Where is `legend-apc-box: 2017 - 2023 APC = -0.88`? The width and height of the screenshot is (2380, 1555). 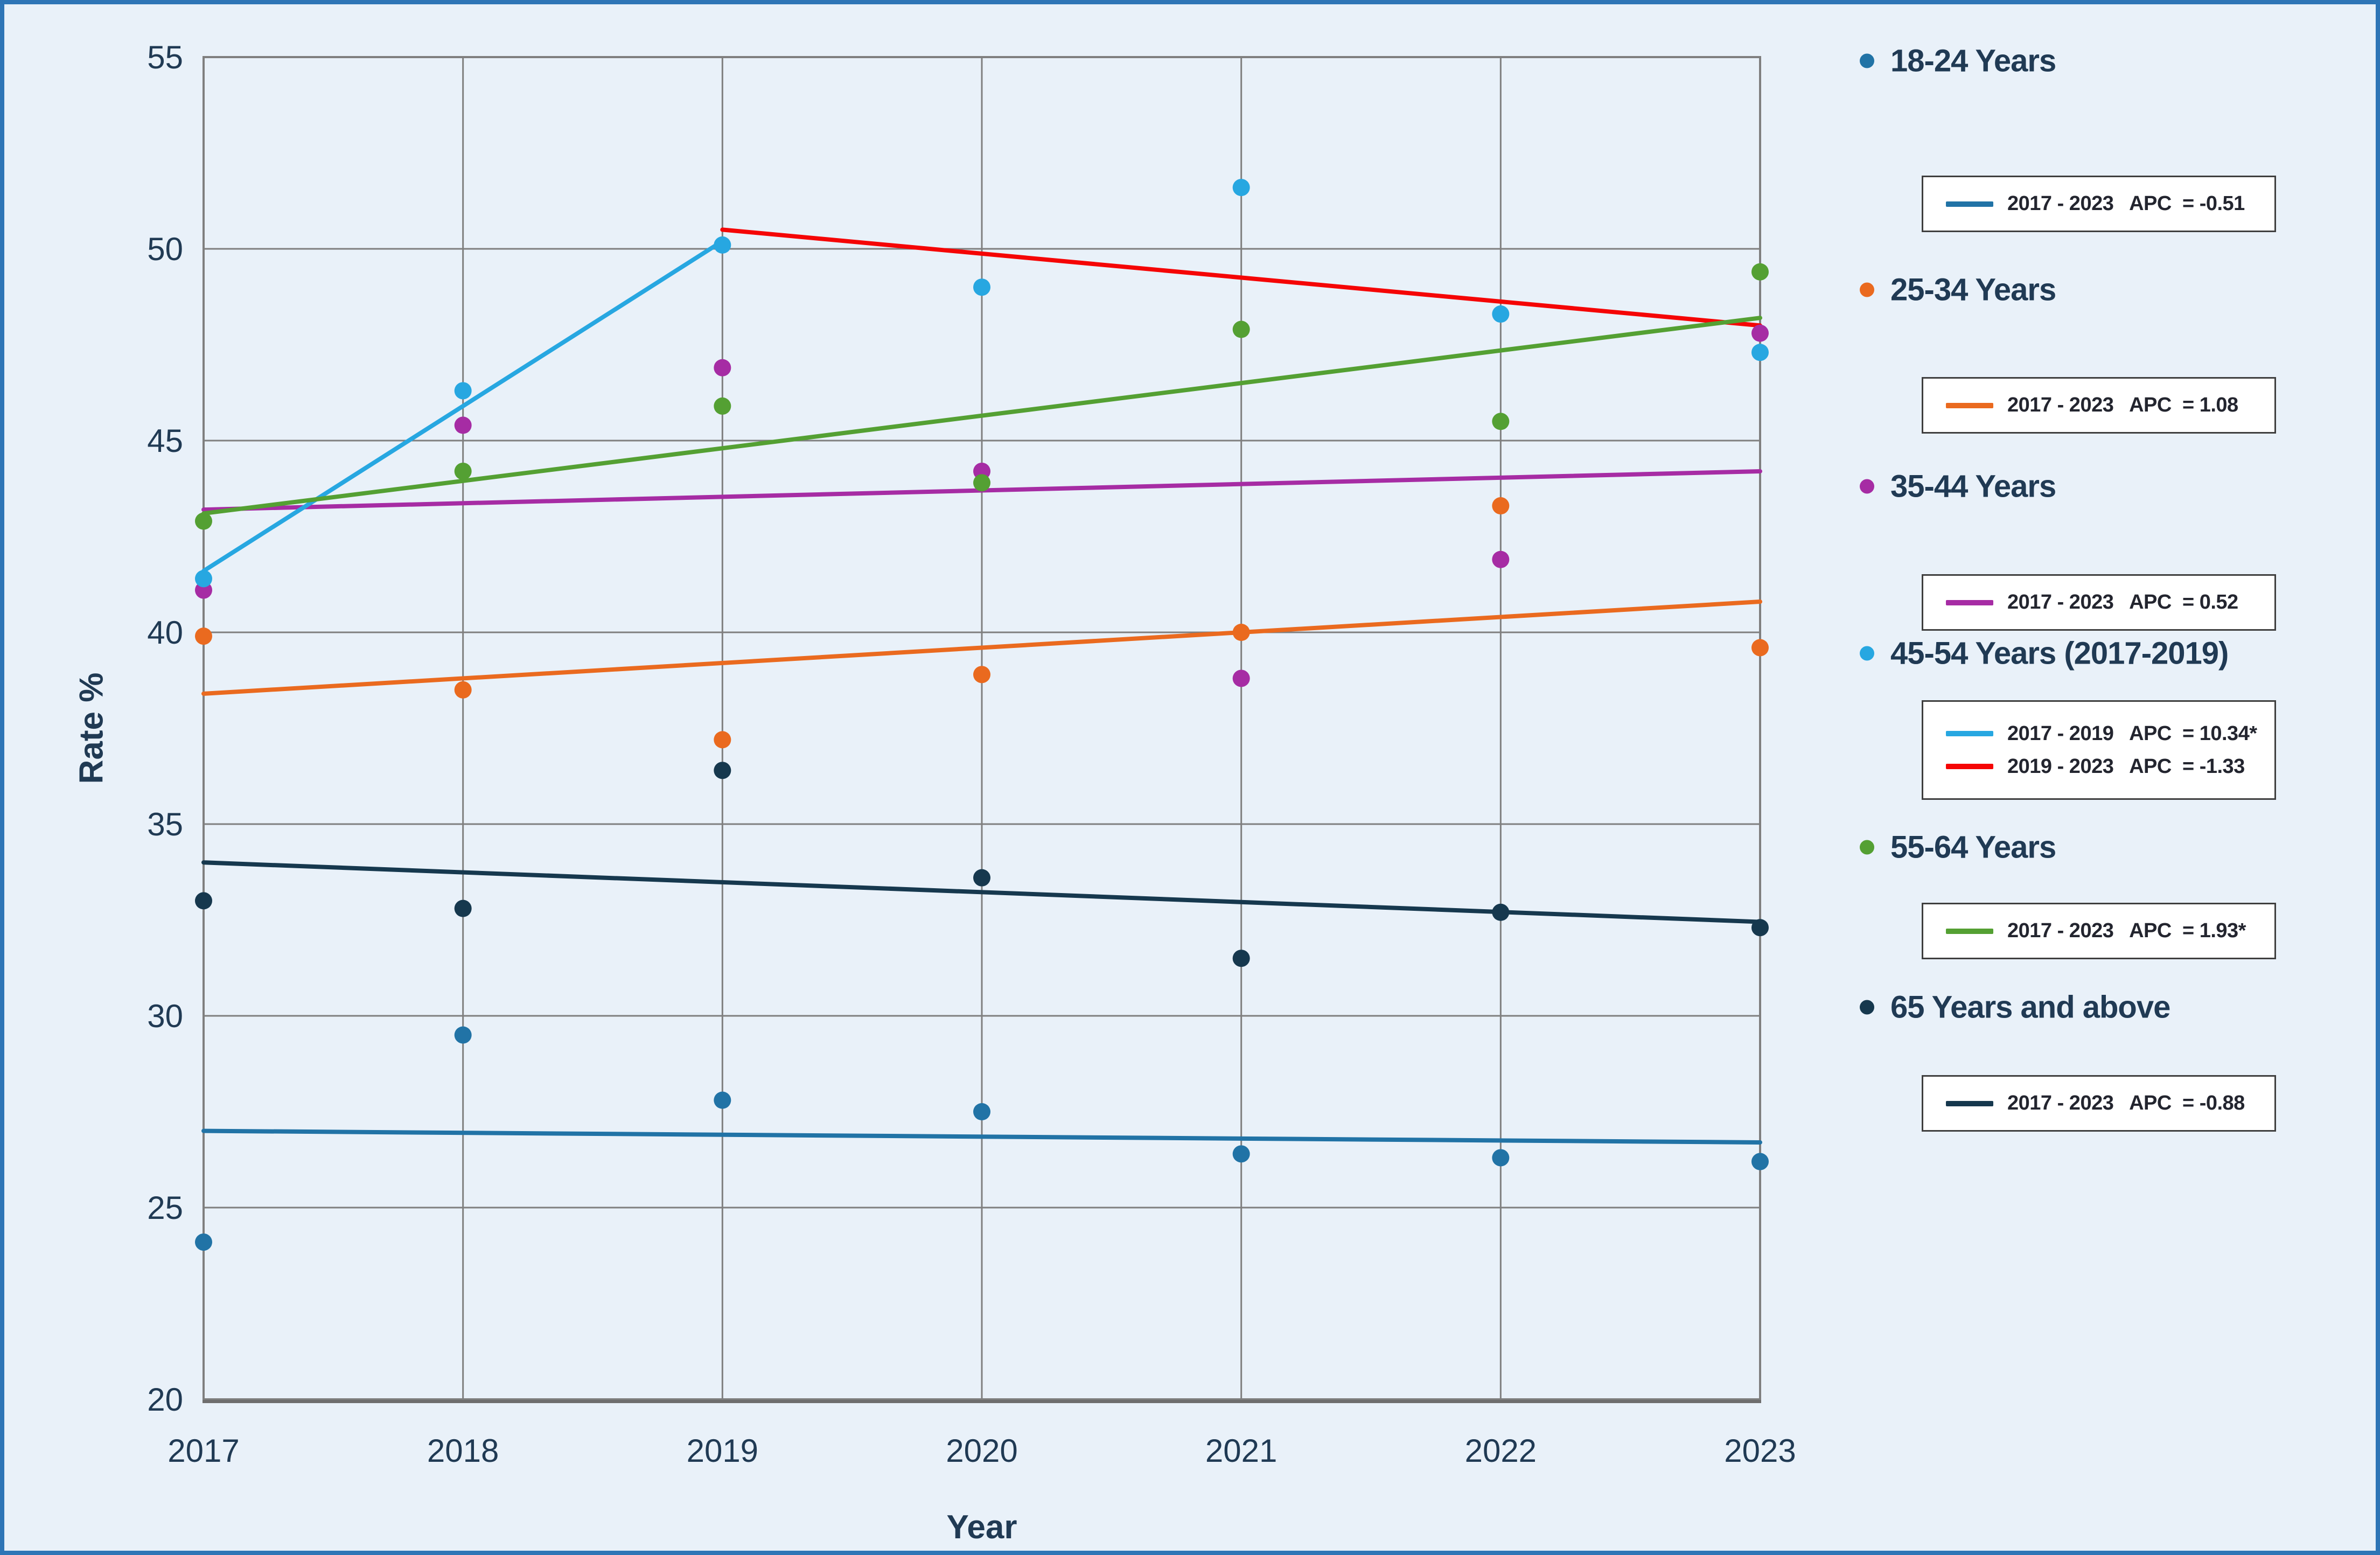
legend-apc-box: 2017 - 2023 APC = -0.88 is located at coordinates (2099, 1103).